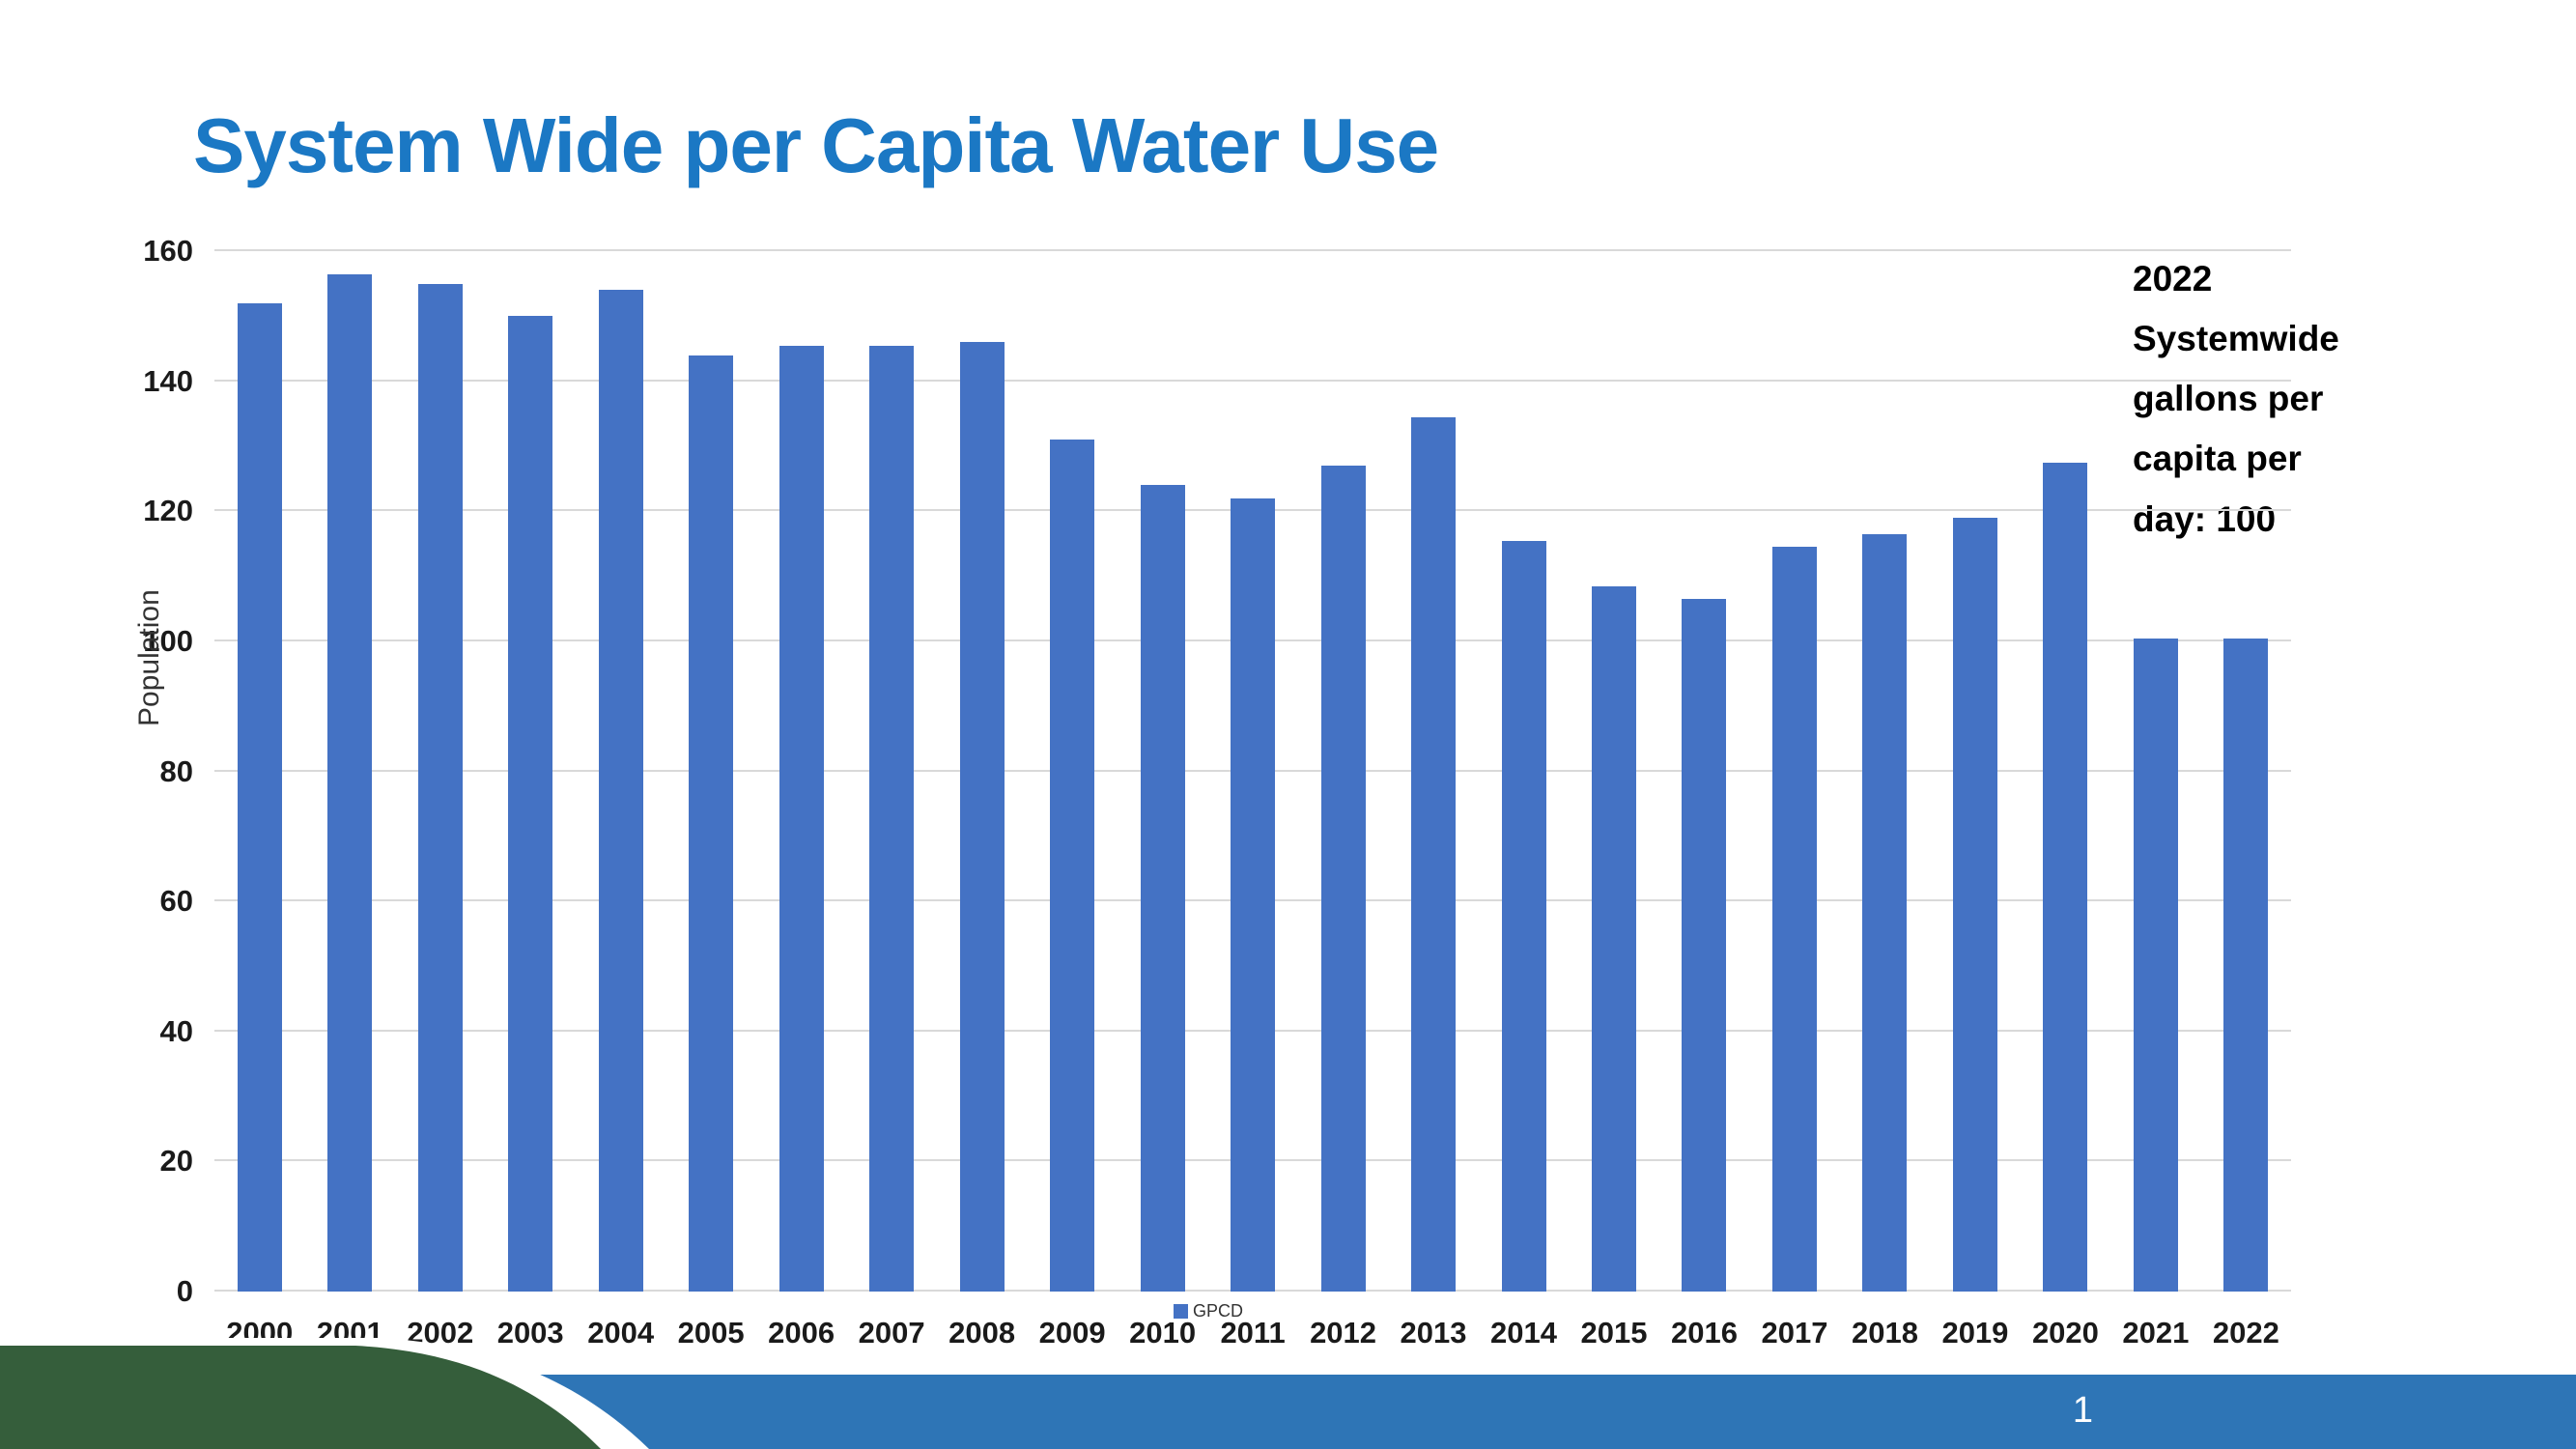  Describe the element at coordinates (530, 1333) in the screenshot. I see `x-tick-label: 2003` at that location.